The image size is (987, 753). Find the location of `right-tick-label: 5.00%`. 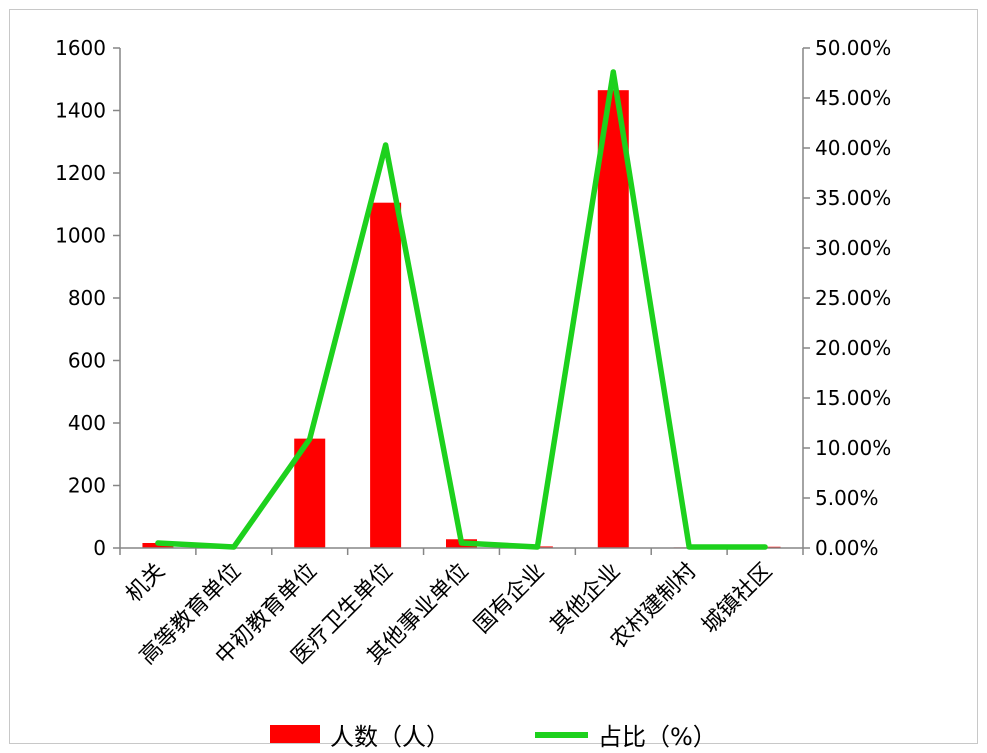

right-tick-label: 5.00% is located at coordinates (847, 498).